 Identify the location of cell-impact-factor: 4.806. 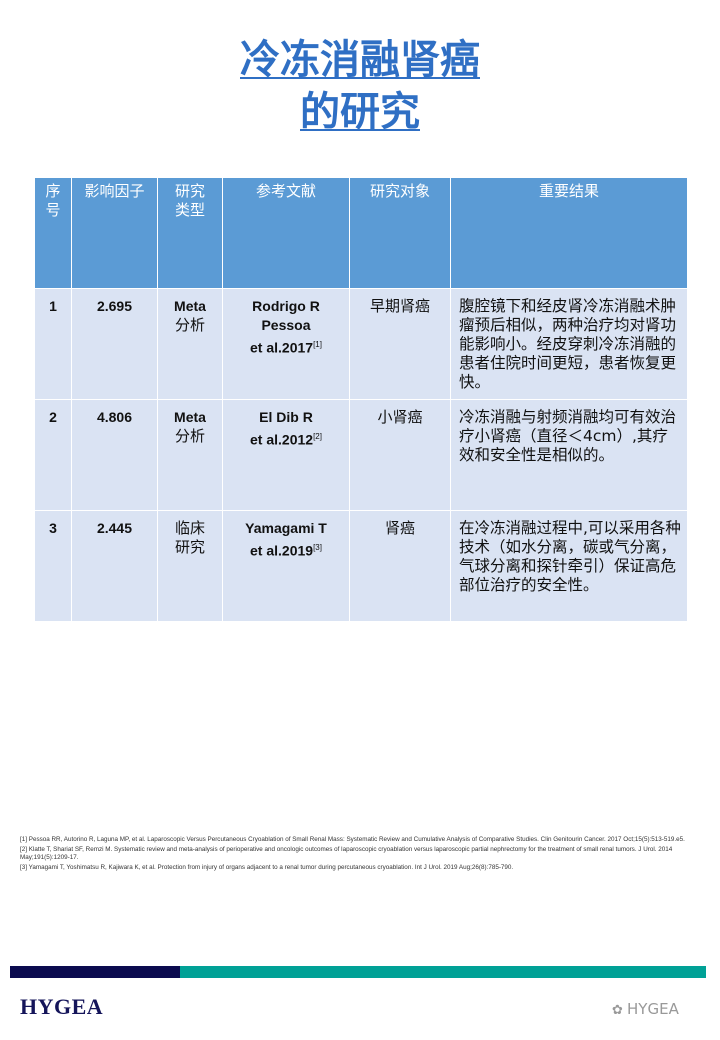
(114, 455).